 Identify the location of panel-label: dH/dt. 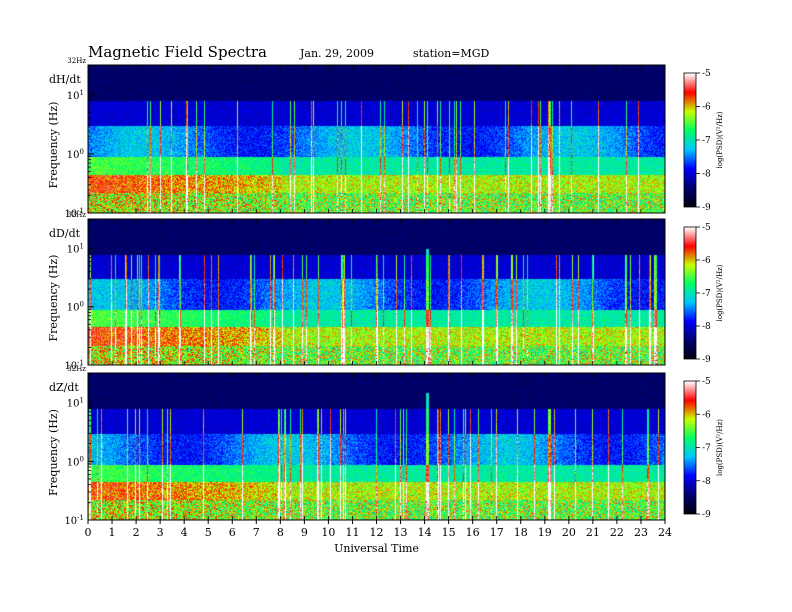
(65, 79).